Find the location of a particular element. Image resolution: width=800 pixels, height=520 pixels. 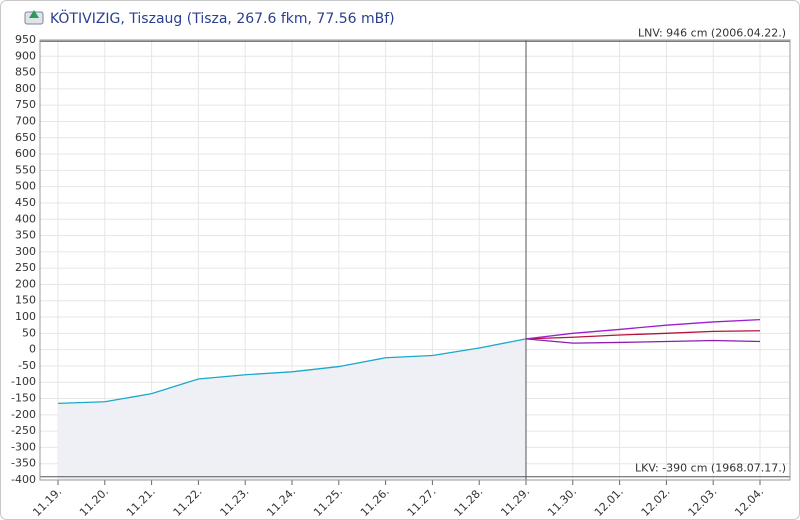

y-tick-label: -350 is located at coordinates (23, 463).